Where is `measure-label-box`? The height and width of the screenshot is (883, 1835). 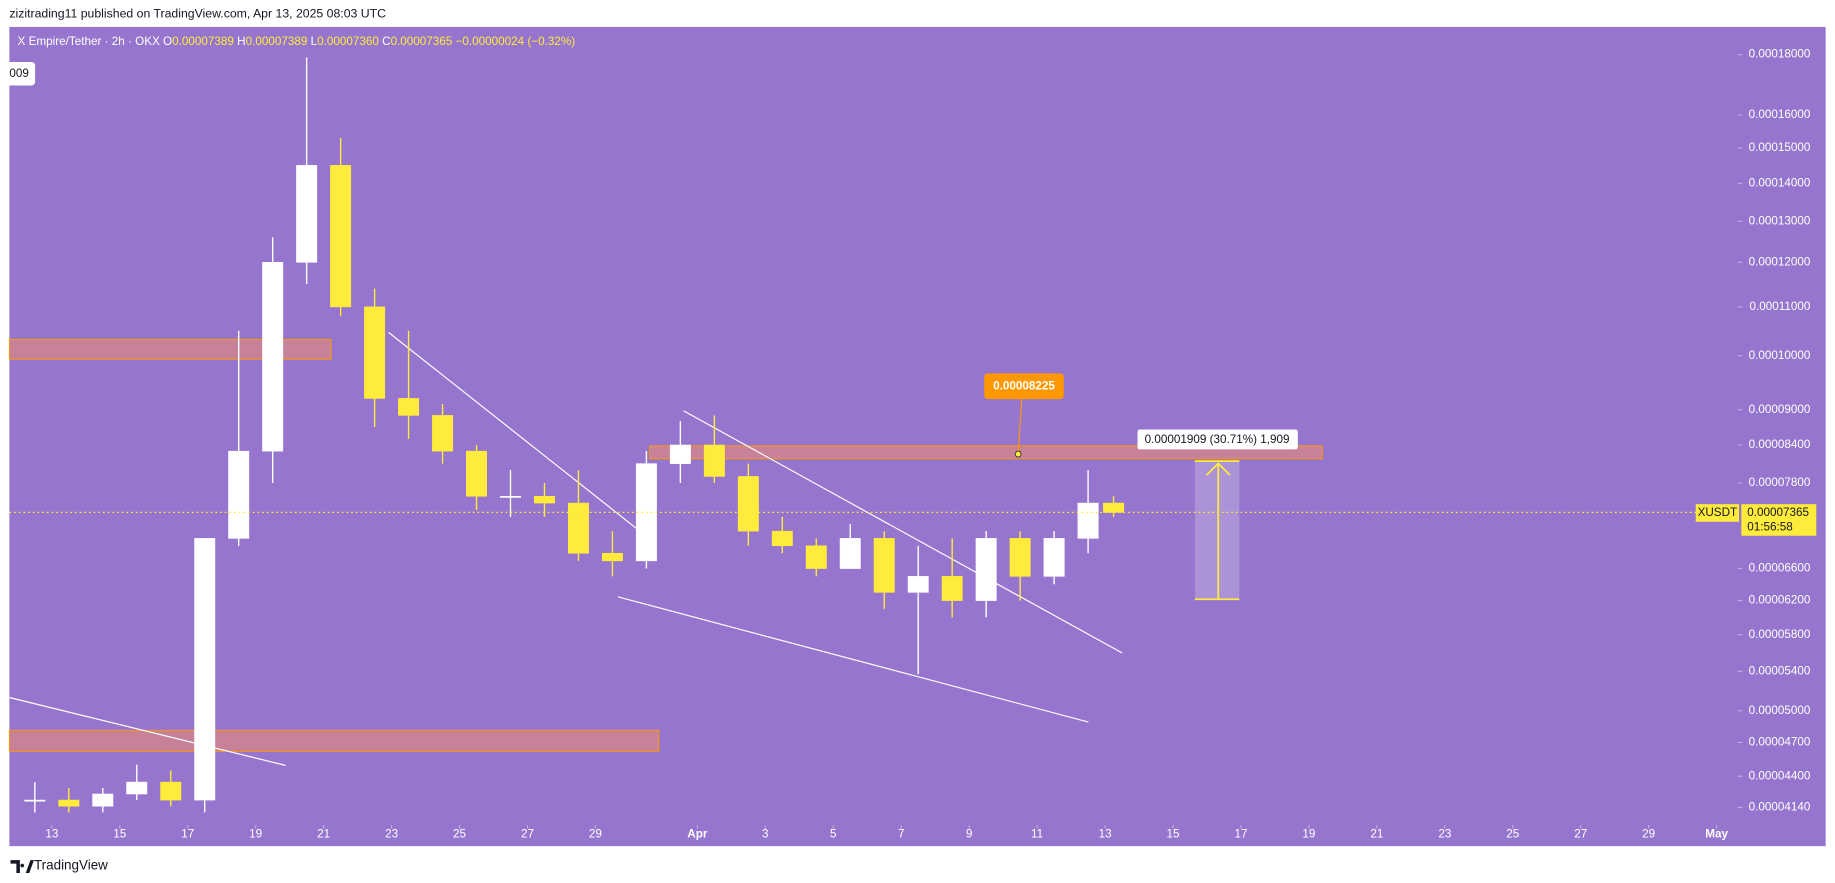 measure-label-box is located at coordinates (1217, 439).